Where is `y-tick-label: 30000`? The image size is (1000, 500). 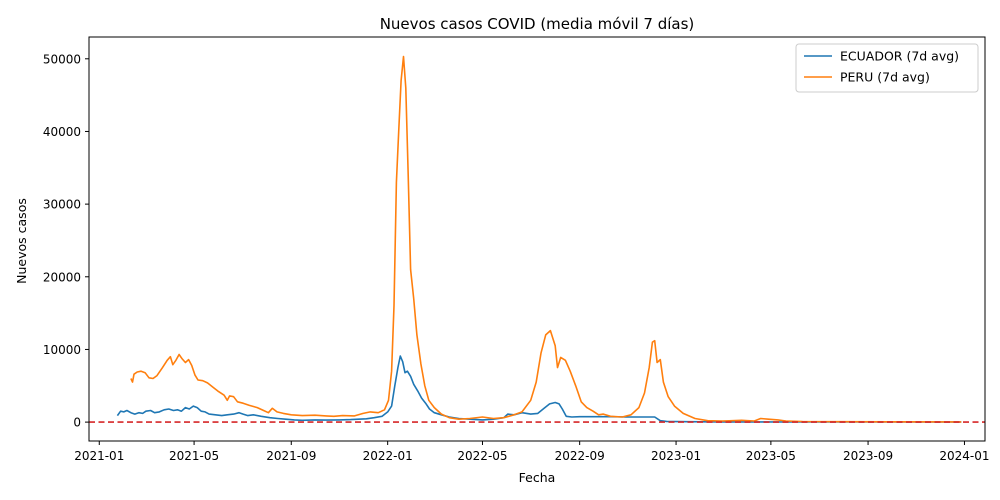
y-tick-label: 30000 is located at coordinates (62, 205).